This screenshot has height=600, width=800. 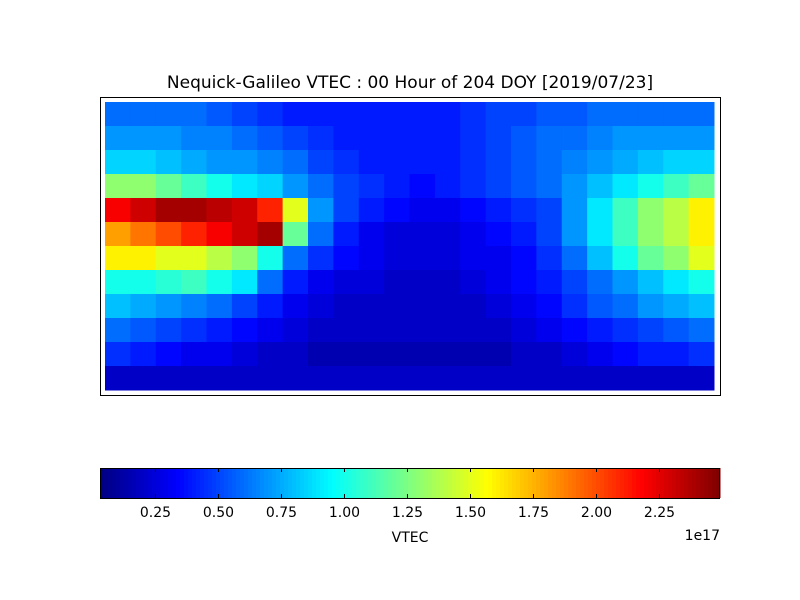 What do you see at coordinates (659, 513) in the screenshot?
I see `colorbar-tick-label: 2.25` at bounding box center [659, 513].